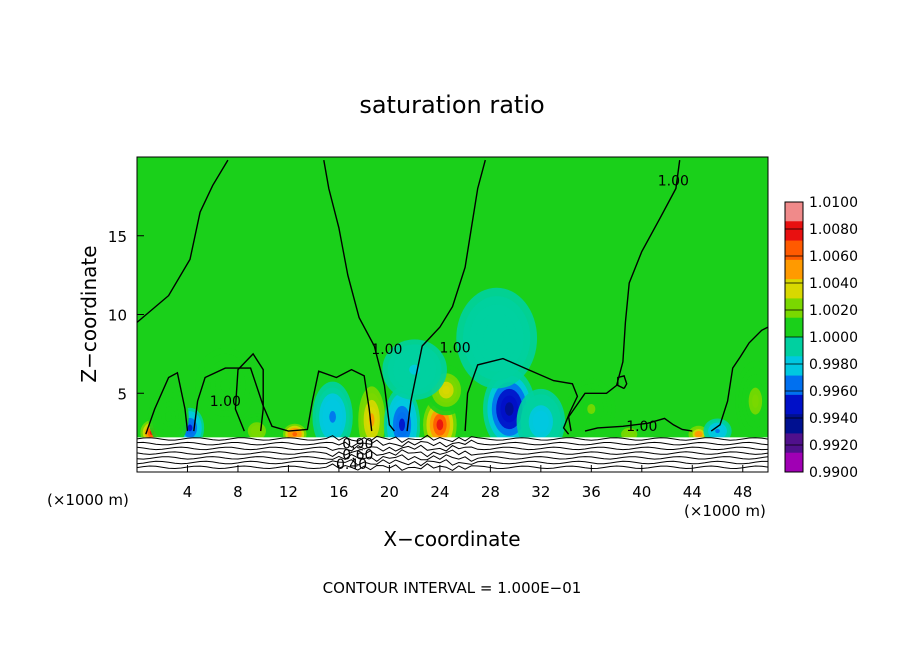  What do you see at coordinates (338, 492) in the screenshot?
I see `x-tick-label: 16` at bounding box center [338, 492].